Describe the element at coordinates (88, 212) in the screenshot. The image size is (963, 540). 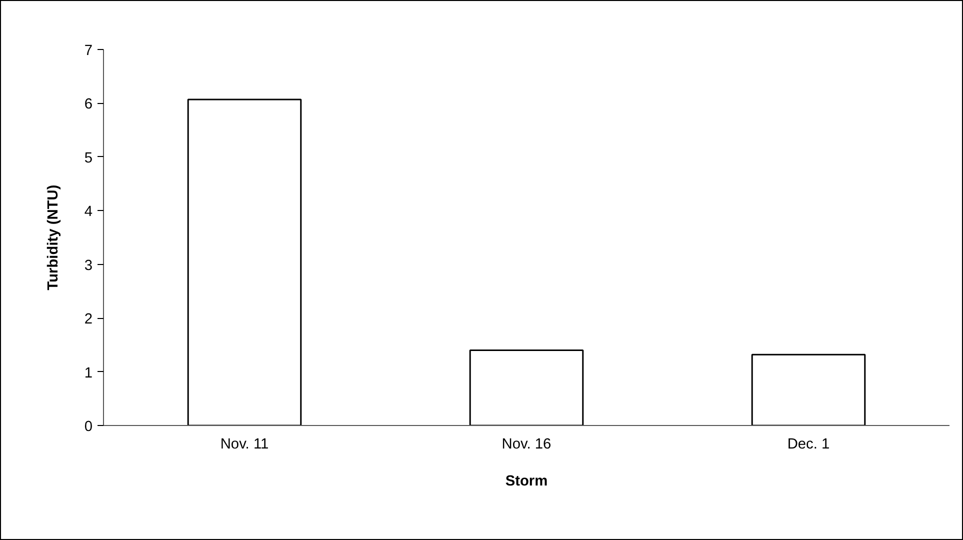
I see `y-tick-label: 4` at that location.